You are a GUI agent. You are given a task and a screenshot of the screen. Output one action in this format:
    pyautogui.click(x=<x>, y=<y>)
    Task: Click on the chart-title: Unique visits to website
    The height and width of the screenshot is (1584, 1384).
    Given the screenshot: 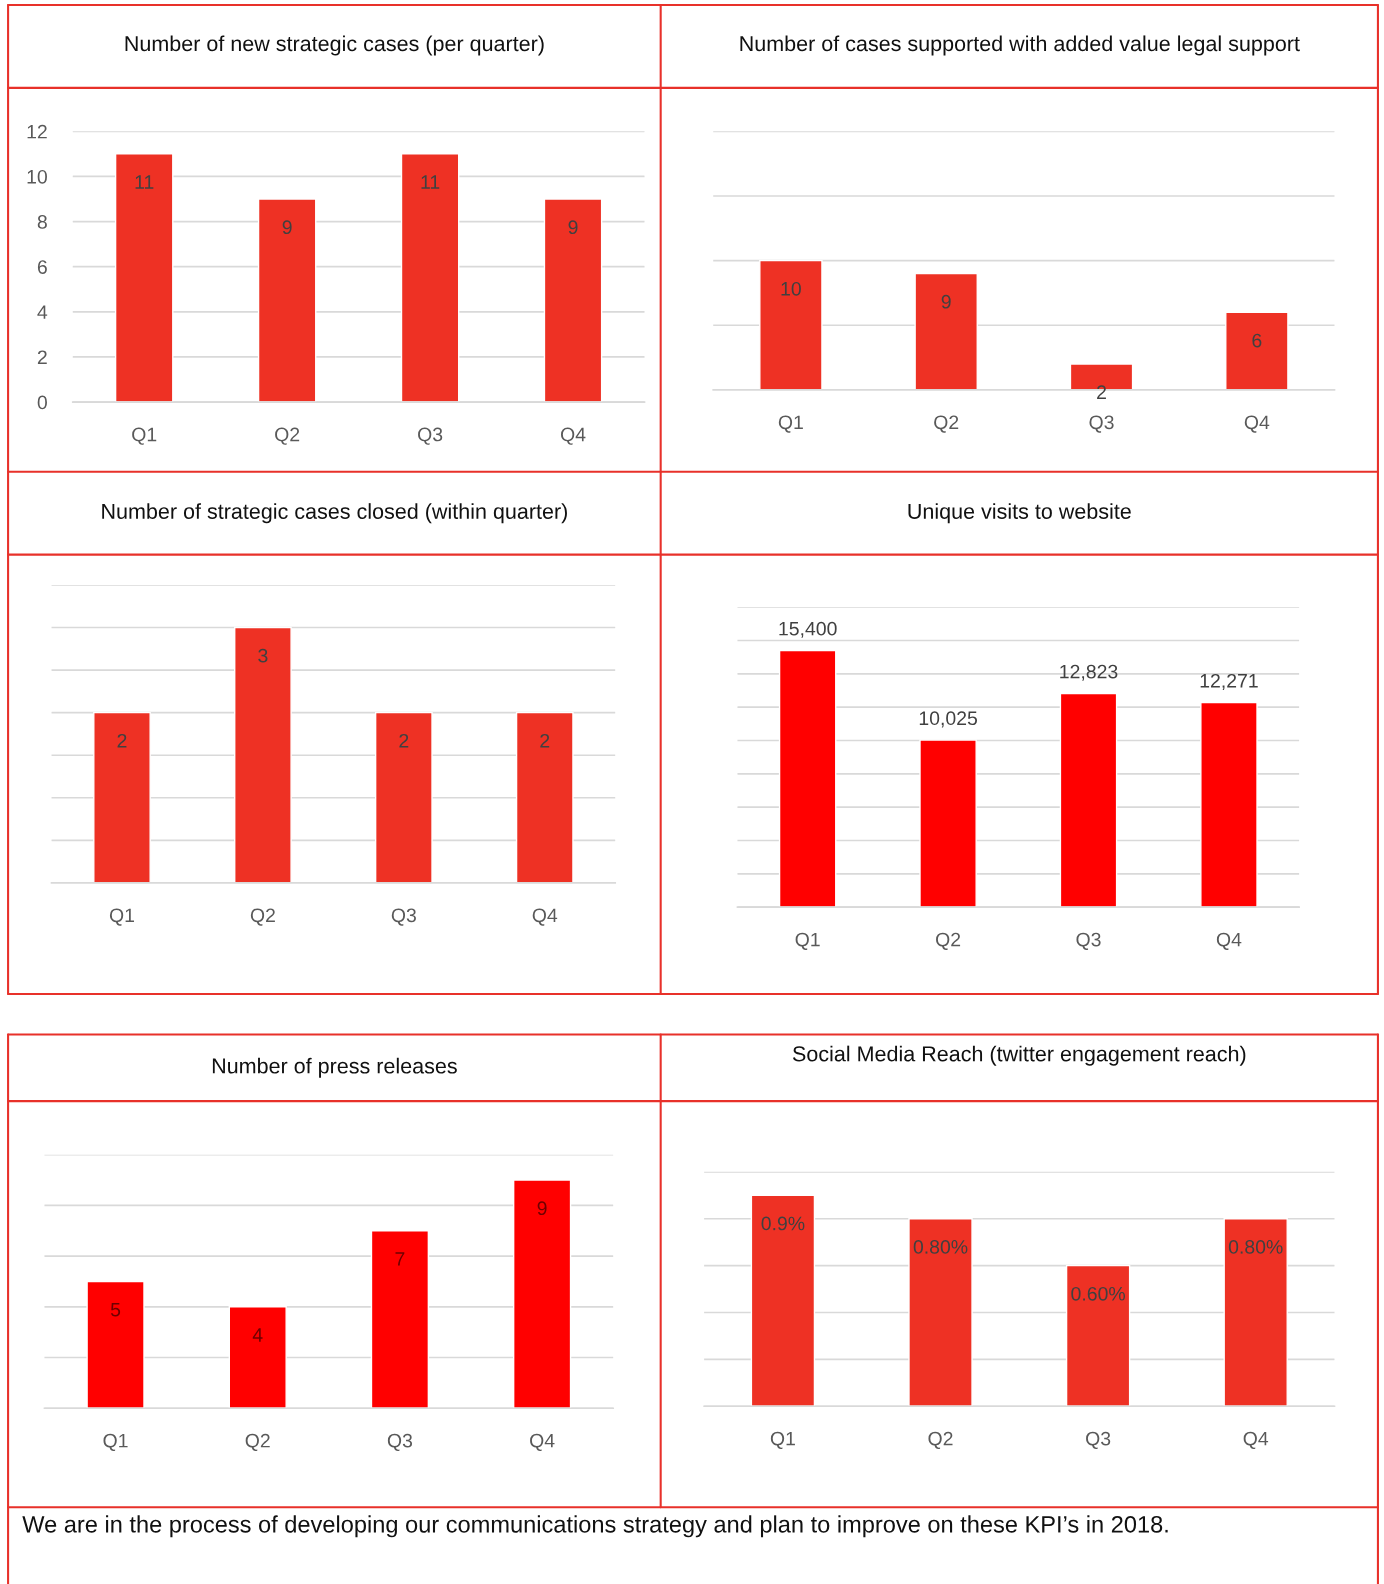 What is the action you would take?
    pyautogui.click(x=1019, y=513)
    